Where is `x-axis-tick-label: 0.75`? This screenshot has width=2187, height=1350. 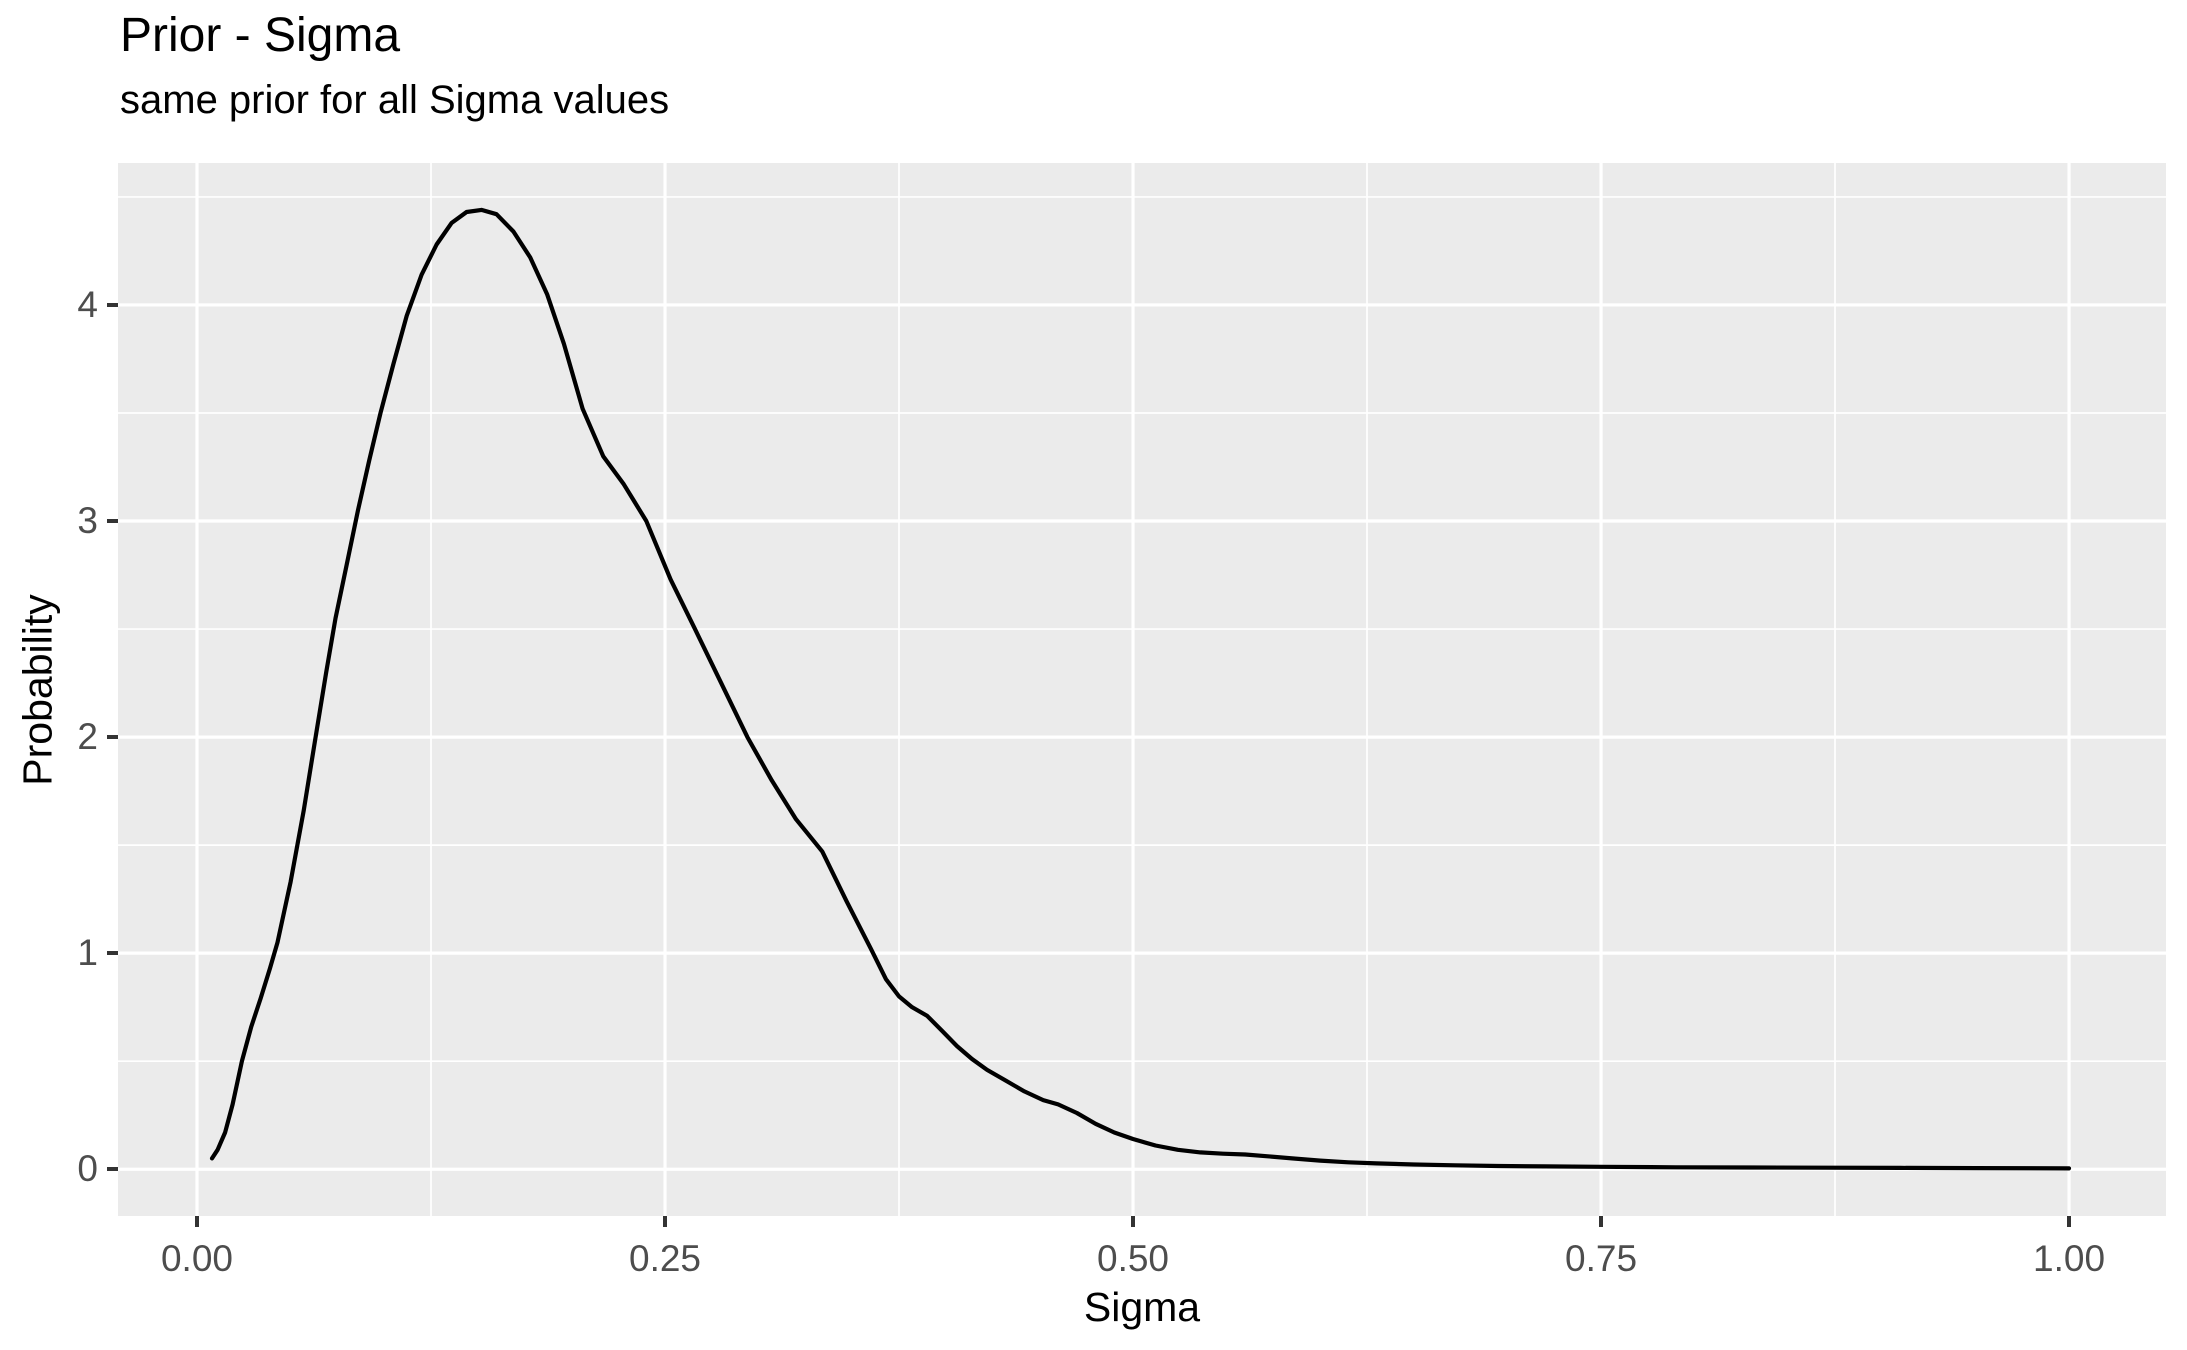 x-axis-tick-label: 0.75 is located at coordinates (1601, 1258).